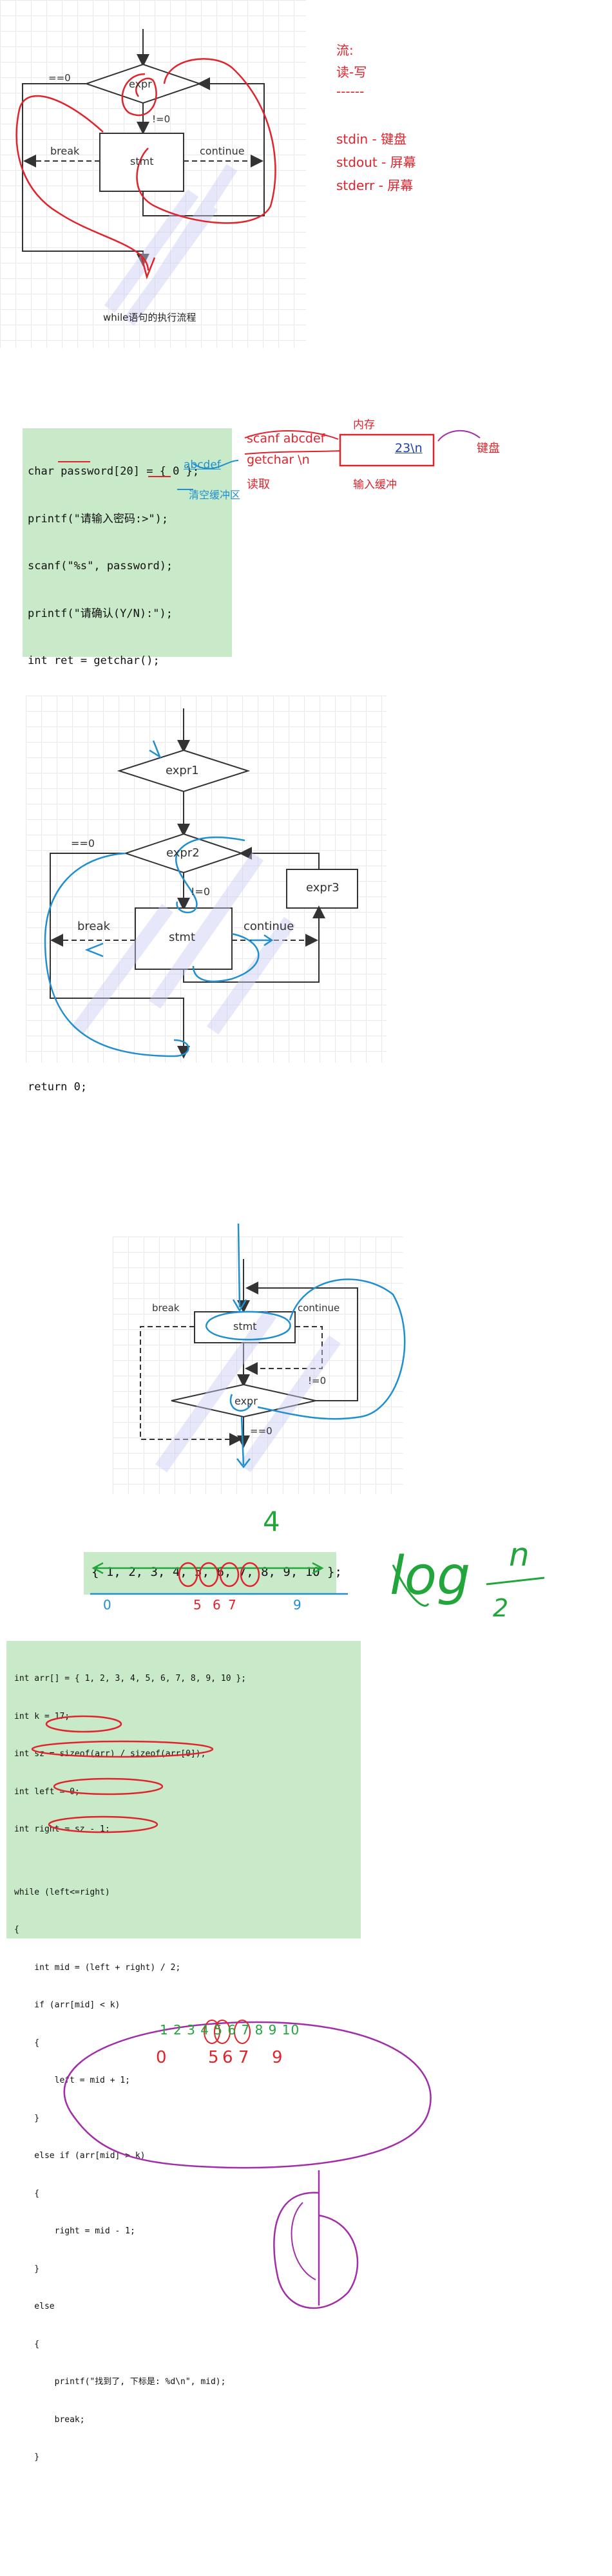 Image resolution: width=612 pixels, height=2576 pixels. What do you see at coordinates (100, 566) in the screenshot?
I see `code1-line: scanf("%s", password);` at bounding box center [100, 566].